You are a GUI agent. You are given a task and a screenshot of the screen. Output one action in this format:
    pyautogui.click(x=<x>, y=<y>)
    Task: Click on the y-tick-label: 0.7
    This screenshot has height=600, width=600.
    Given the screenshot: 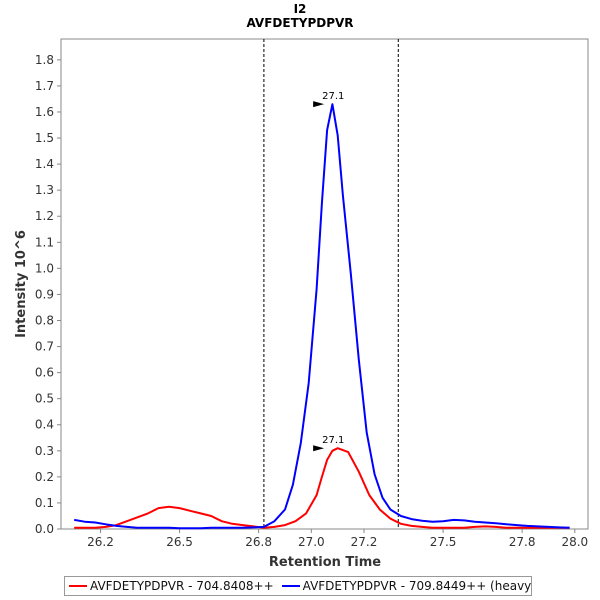 What is the action you would take?
    pyautogui.click(x=44, y=347)
    